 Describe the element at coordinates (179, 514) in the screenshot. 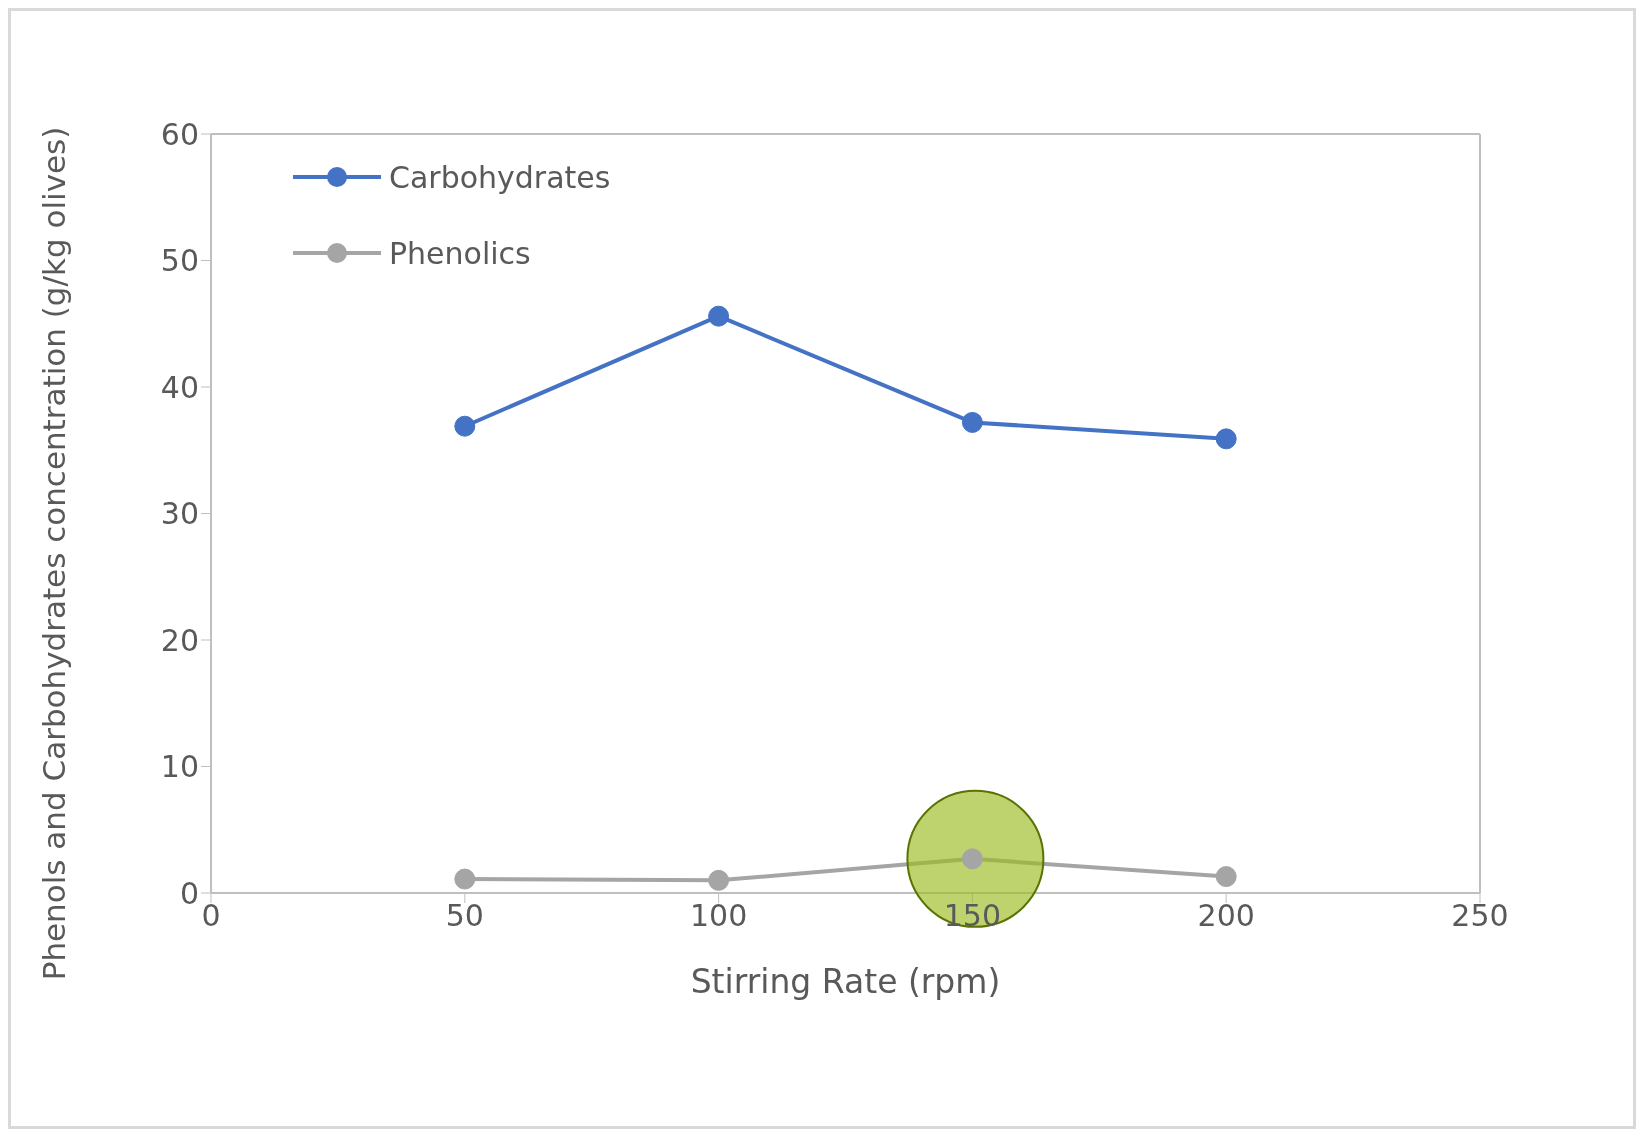

I see `y-tick-label: 30` at that location.